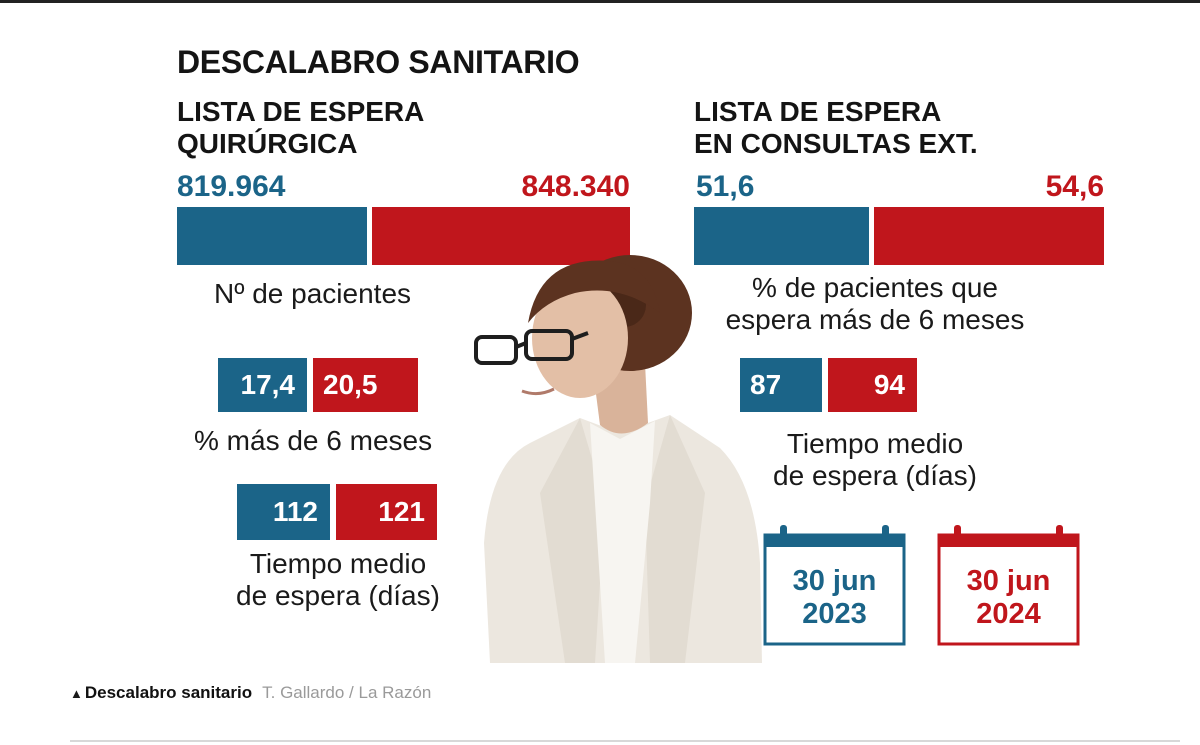 The height and width of the screenshot is (745, 1200). Describe the element at coordinates (401, 511) in the screenshot. I see `wait-time-2024-value: 121` at that location.